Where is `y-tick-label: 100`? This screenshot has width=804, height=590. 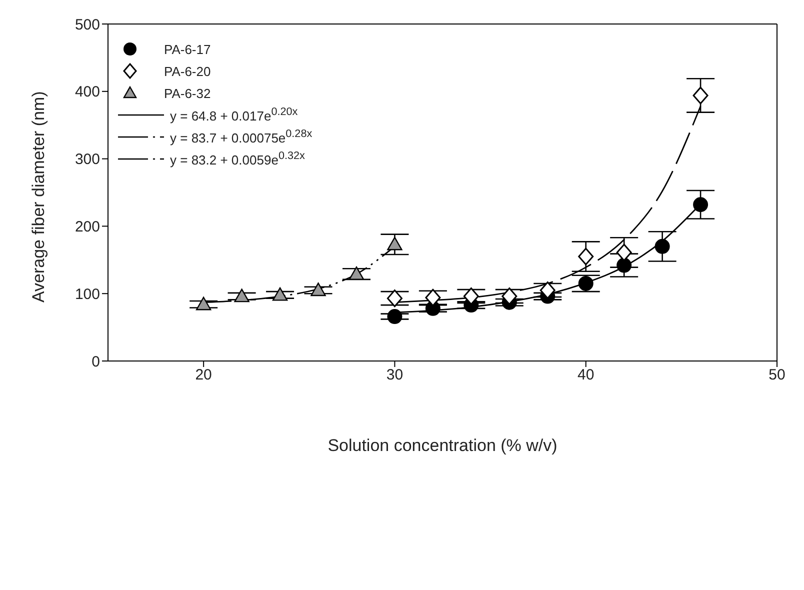
y-tick-label: 100 is located at coordinates (87, 294).